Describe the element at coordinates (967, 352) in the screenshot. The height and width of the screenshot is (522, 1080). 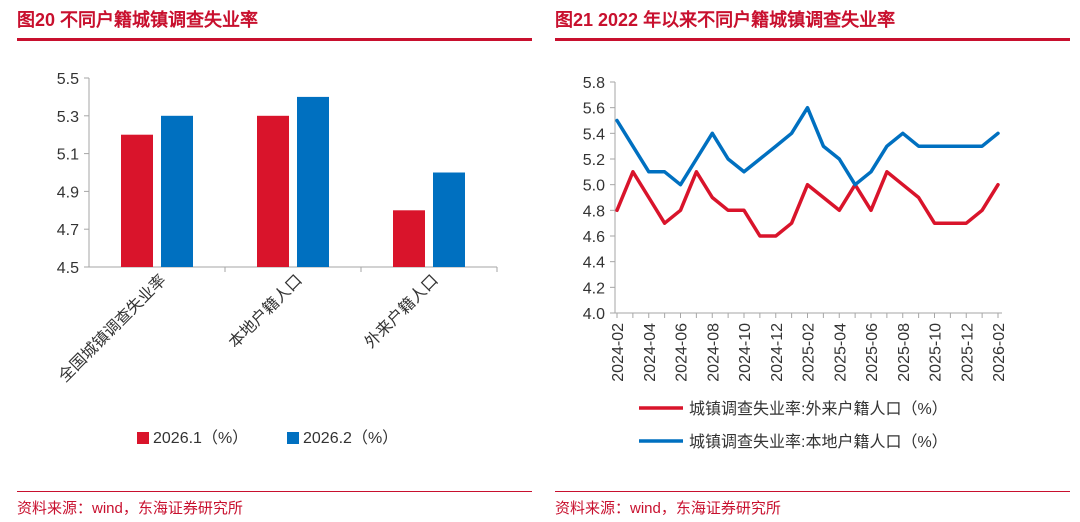
I see `line-x-tick-label: 2025-12` at that location.